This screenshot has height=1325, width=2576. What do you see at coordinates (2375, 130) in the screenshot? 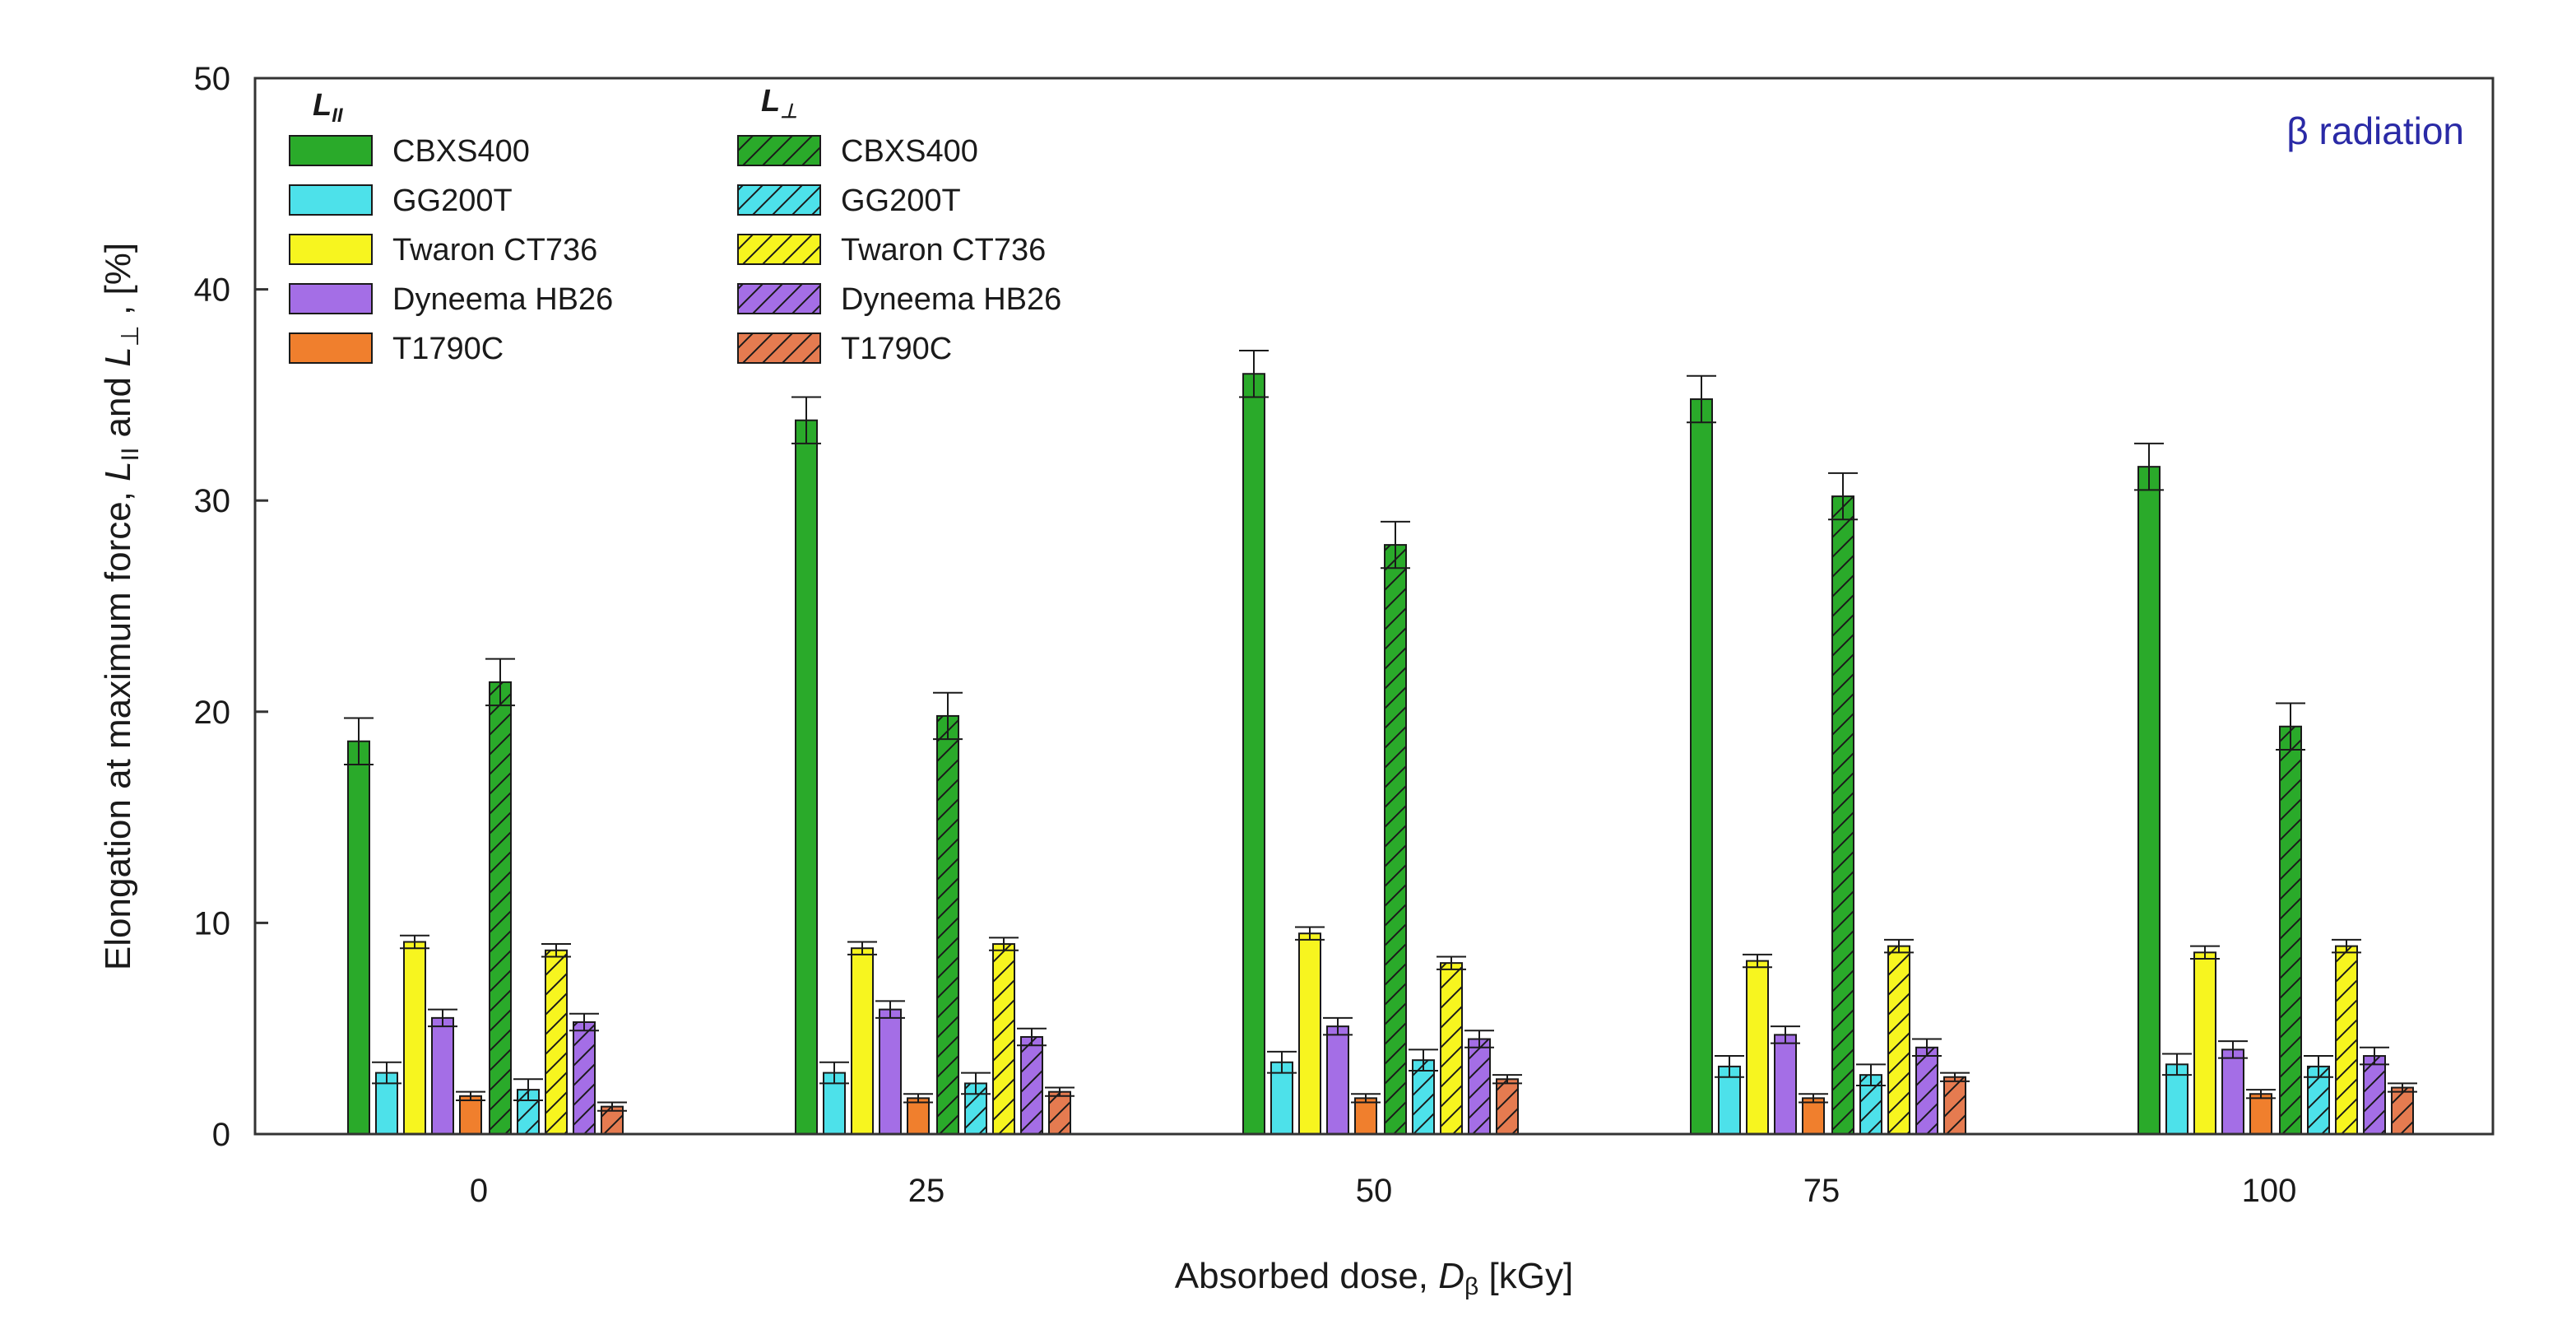
I see `radiation-annotation: β radiation` at bounding box center [2375, 130].